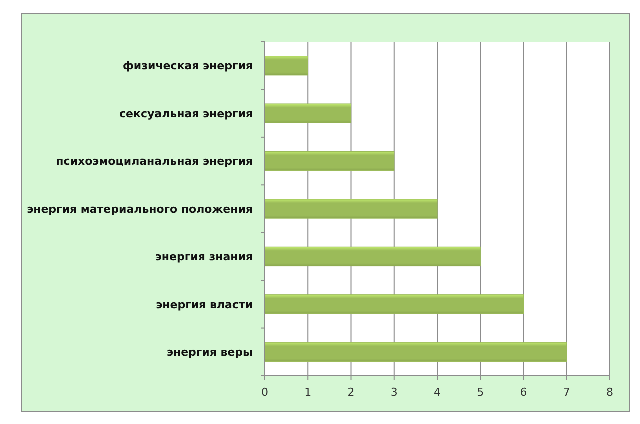  Describe the element at coordinates (524, 392) in the screenshot. I see `x-tick-label: 6` at that location.